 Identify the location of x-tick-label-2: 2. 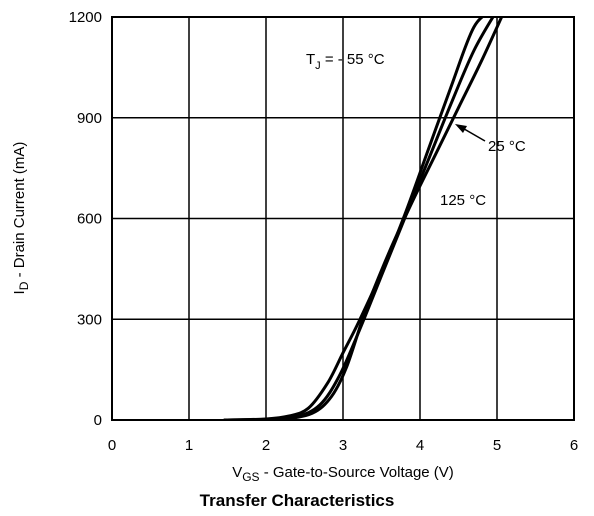
(266, 445).